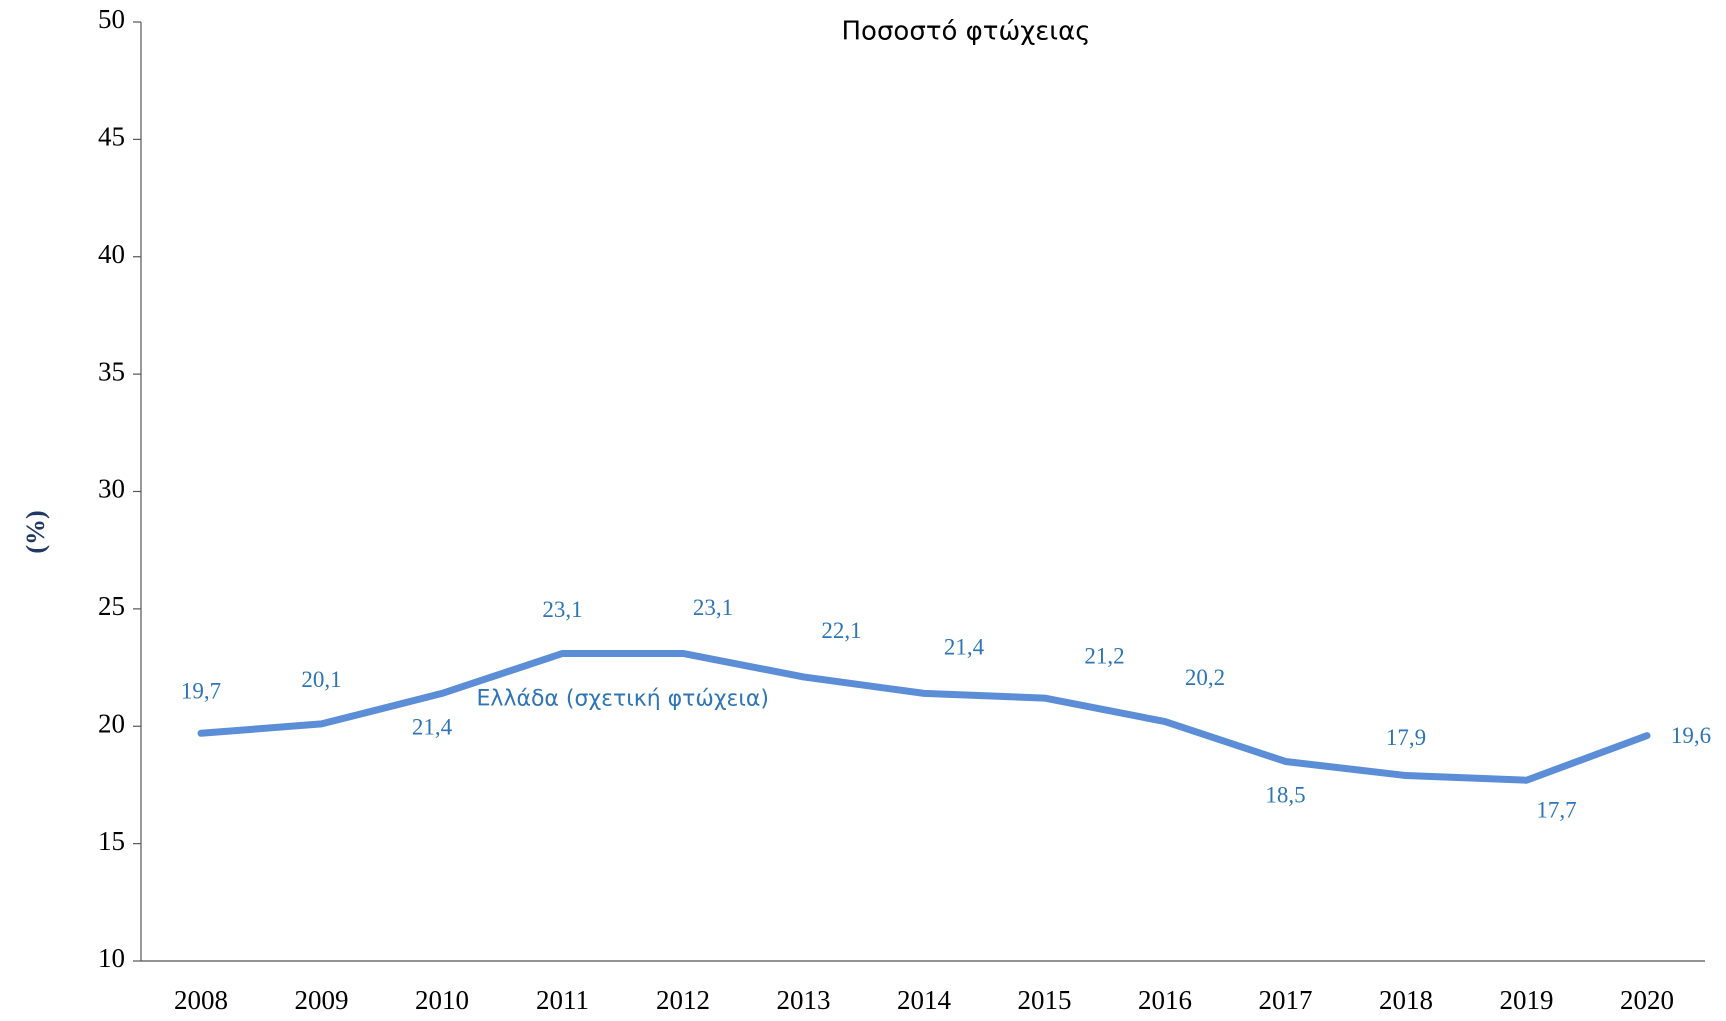 This screenshot has width=1726, height=1021. What do you see at coordinates (201, 1000) in the screenshot?
I see `x-tick-label: 2008` at bounding box center [201, 1000].